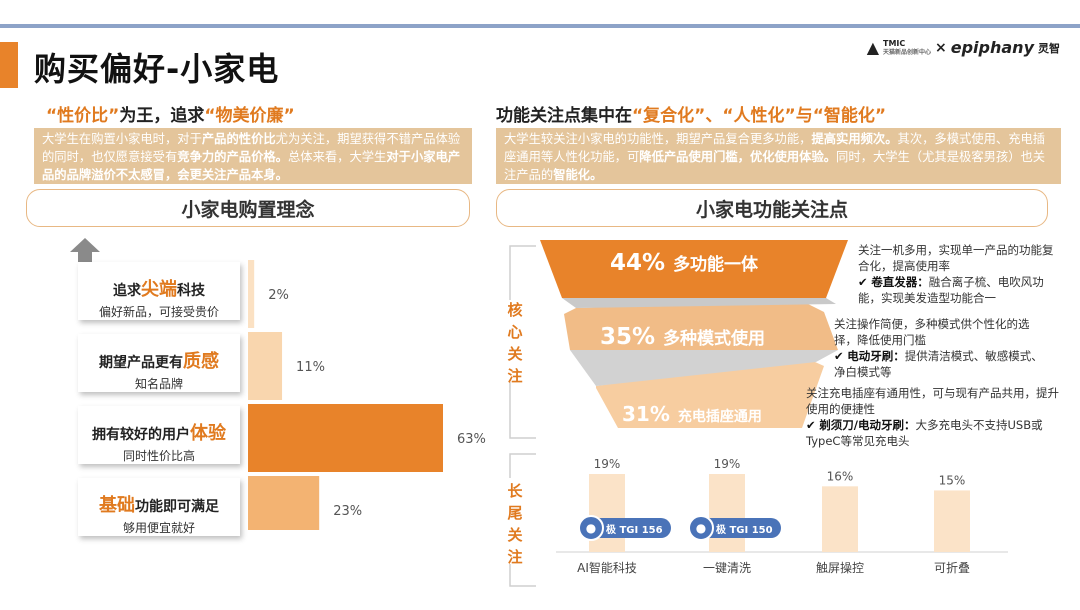 The width and height of the screenshot is (1080, 610). What do you see at coordinates (900, 282) in the screenshot?
I see `note-bullet-title: 卷直发器：` at bounding box center [900, 282].